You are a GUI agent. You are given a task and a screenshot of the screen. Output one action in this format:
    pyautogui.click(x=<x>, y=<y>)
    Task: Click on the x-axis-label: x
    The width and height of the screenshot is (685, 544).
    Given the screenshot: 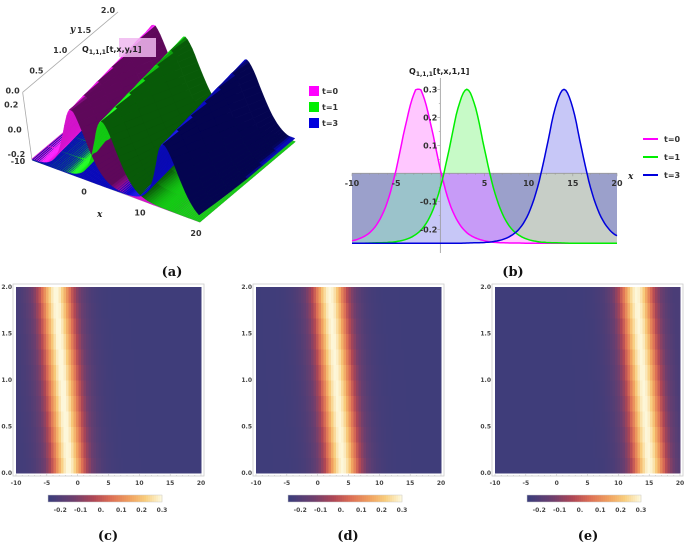 What is the action you would take?
    pyautogui.click(x=630, y=177)
    